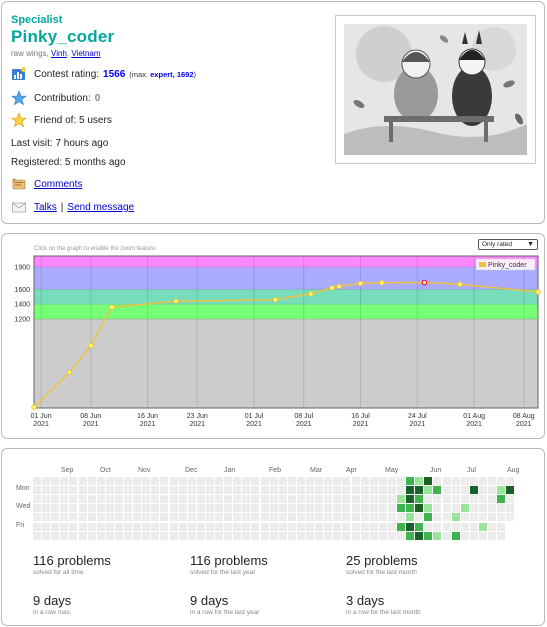 The width and height of the screenshot is (547, 627). Describe the element at coordinates (508, 244) in the screenshot. I see `rating-filter-select: Only rated ▼` at that location.